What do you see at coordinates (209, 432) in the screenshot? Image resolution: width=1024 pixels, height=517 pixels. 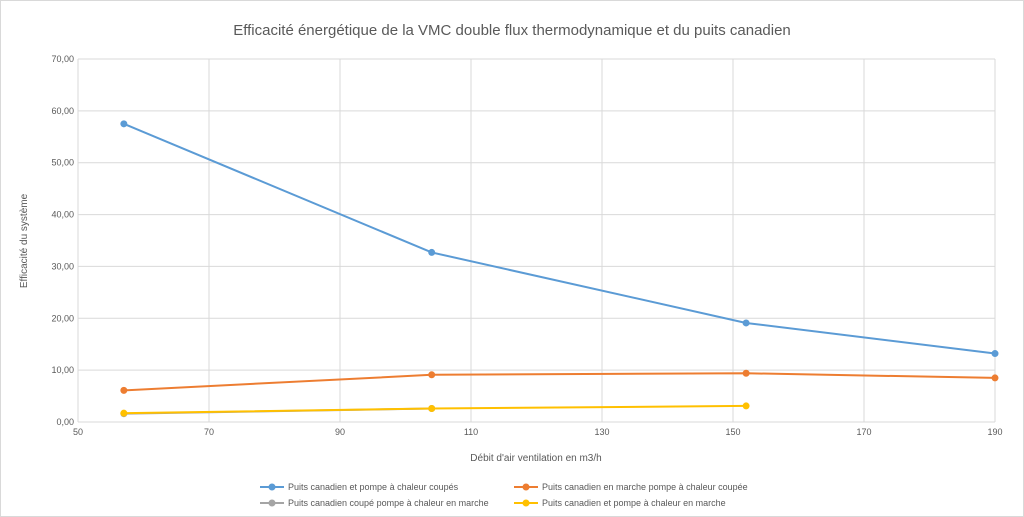 I see `x-tick-label: 70` at bounding box center [209, 432].